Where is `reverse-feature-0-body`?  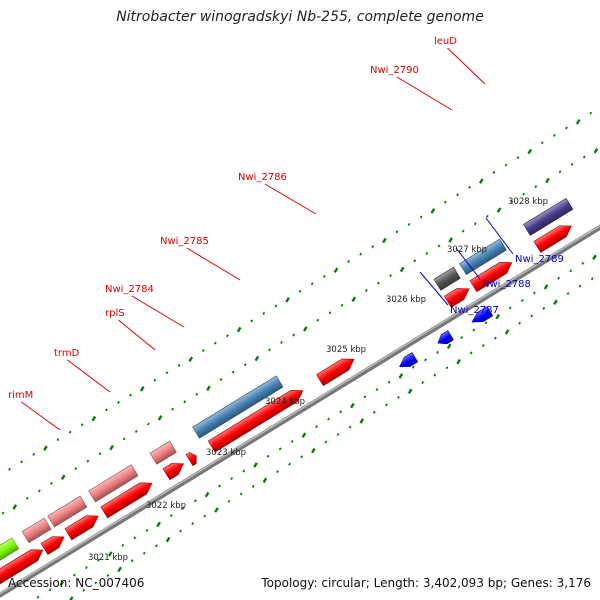 reverse-feature-0-body is located at coordinates (409, 359).